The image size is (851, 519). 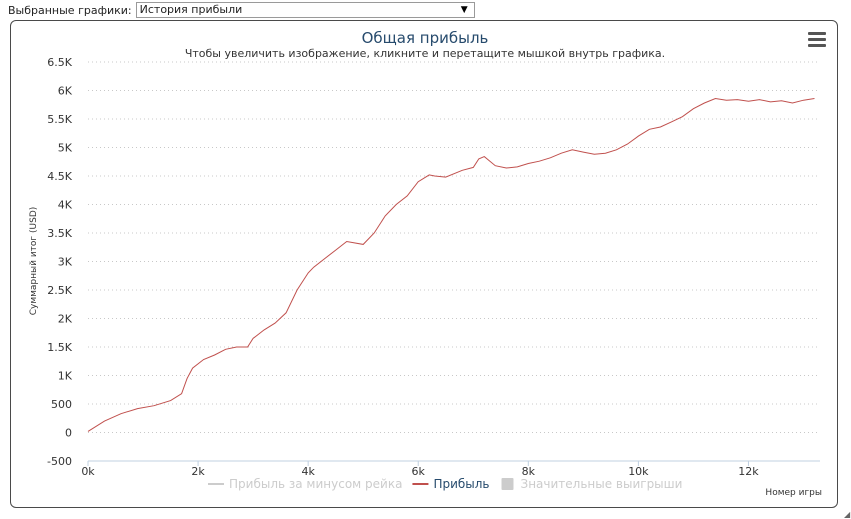 What do you see at coordinates (748, 471) in the screenshot?
I see `x-tick-label: 12k` at bounding box center [748, 471].